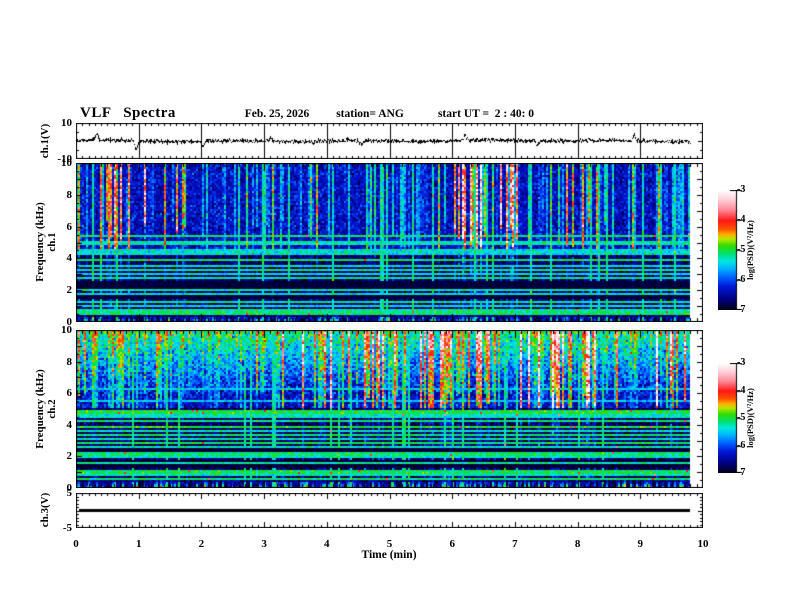 The image size is (792, 612). Describe the element at coordinates (76, 544) in the screenshot. I see `x-tick-label: 0` at that location.